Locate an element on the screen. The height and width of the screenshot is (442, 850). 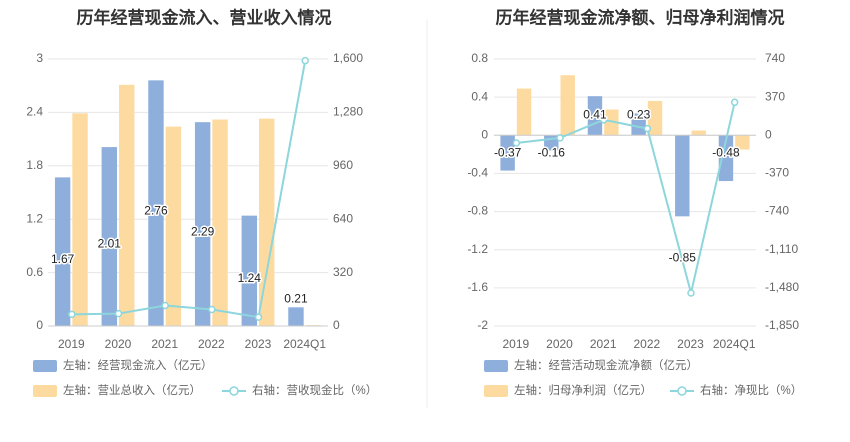
right-legend-line-marker is located at coordinates (682, 391).